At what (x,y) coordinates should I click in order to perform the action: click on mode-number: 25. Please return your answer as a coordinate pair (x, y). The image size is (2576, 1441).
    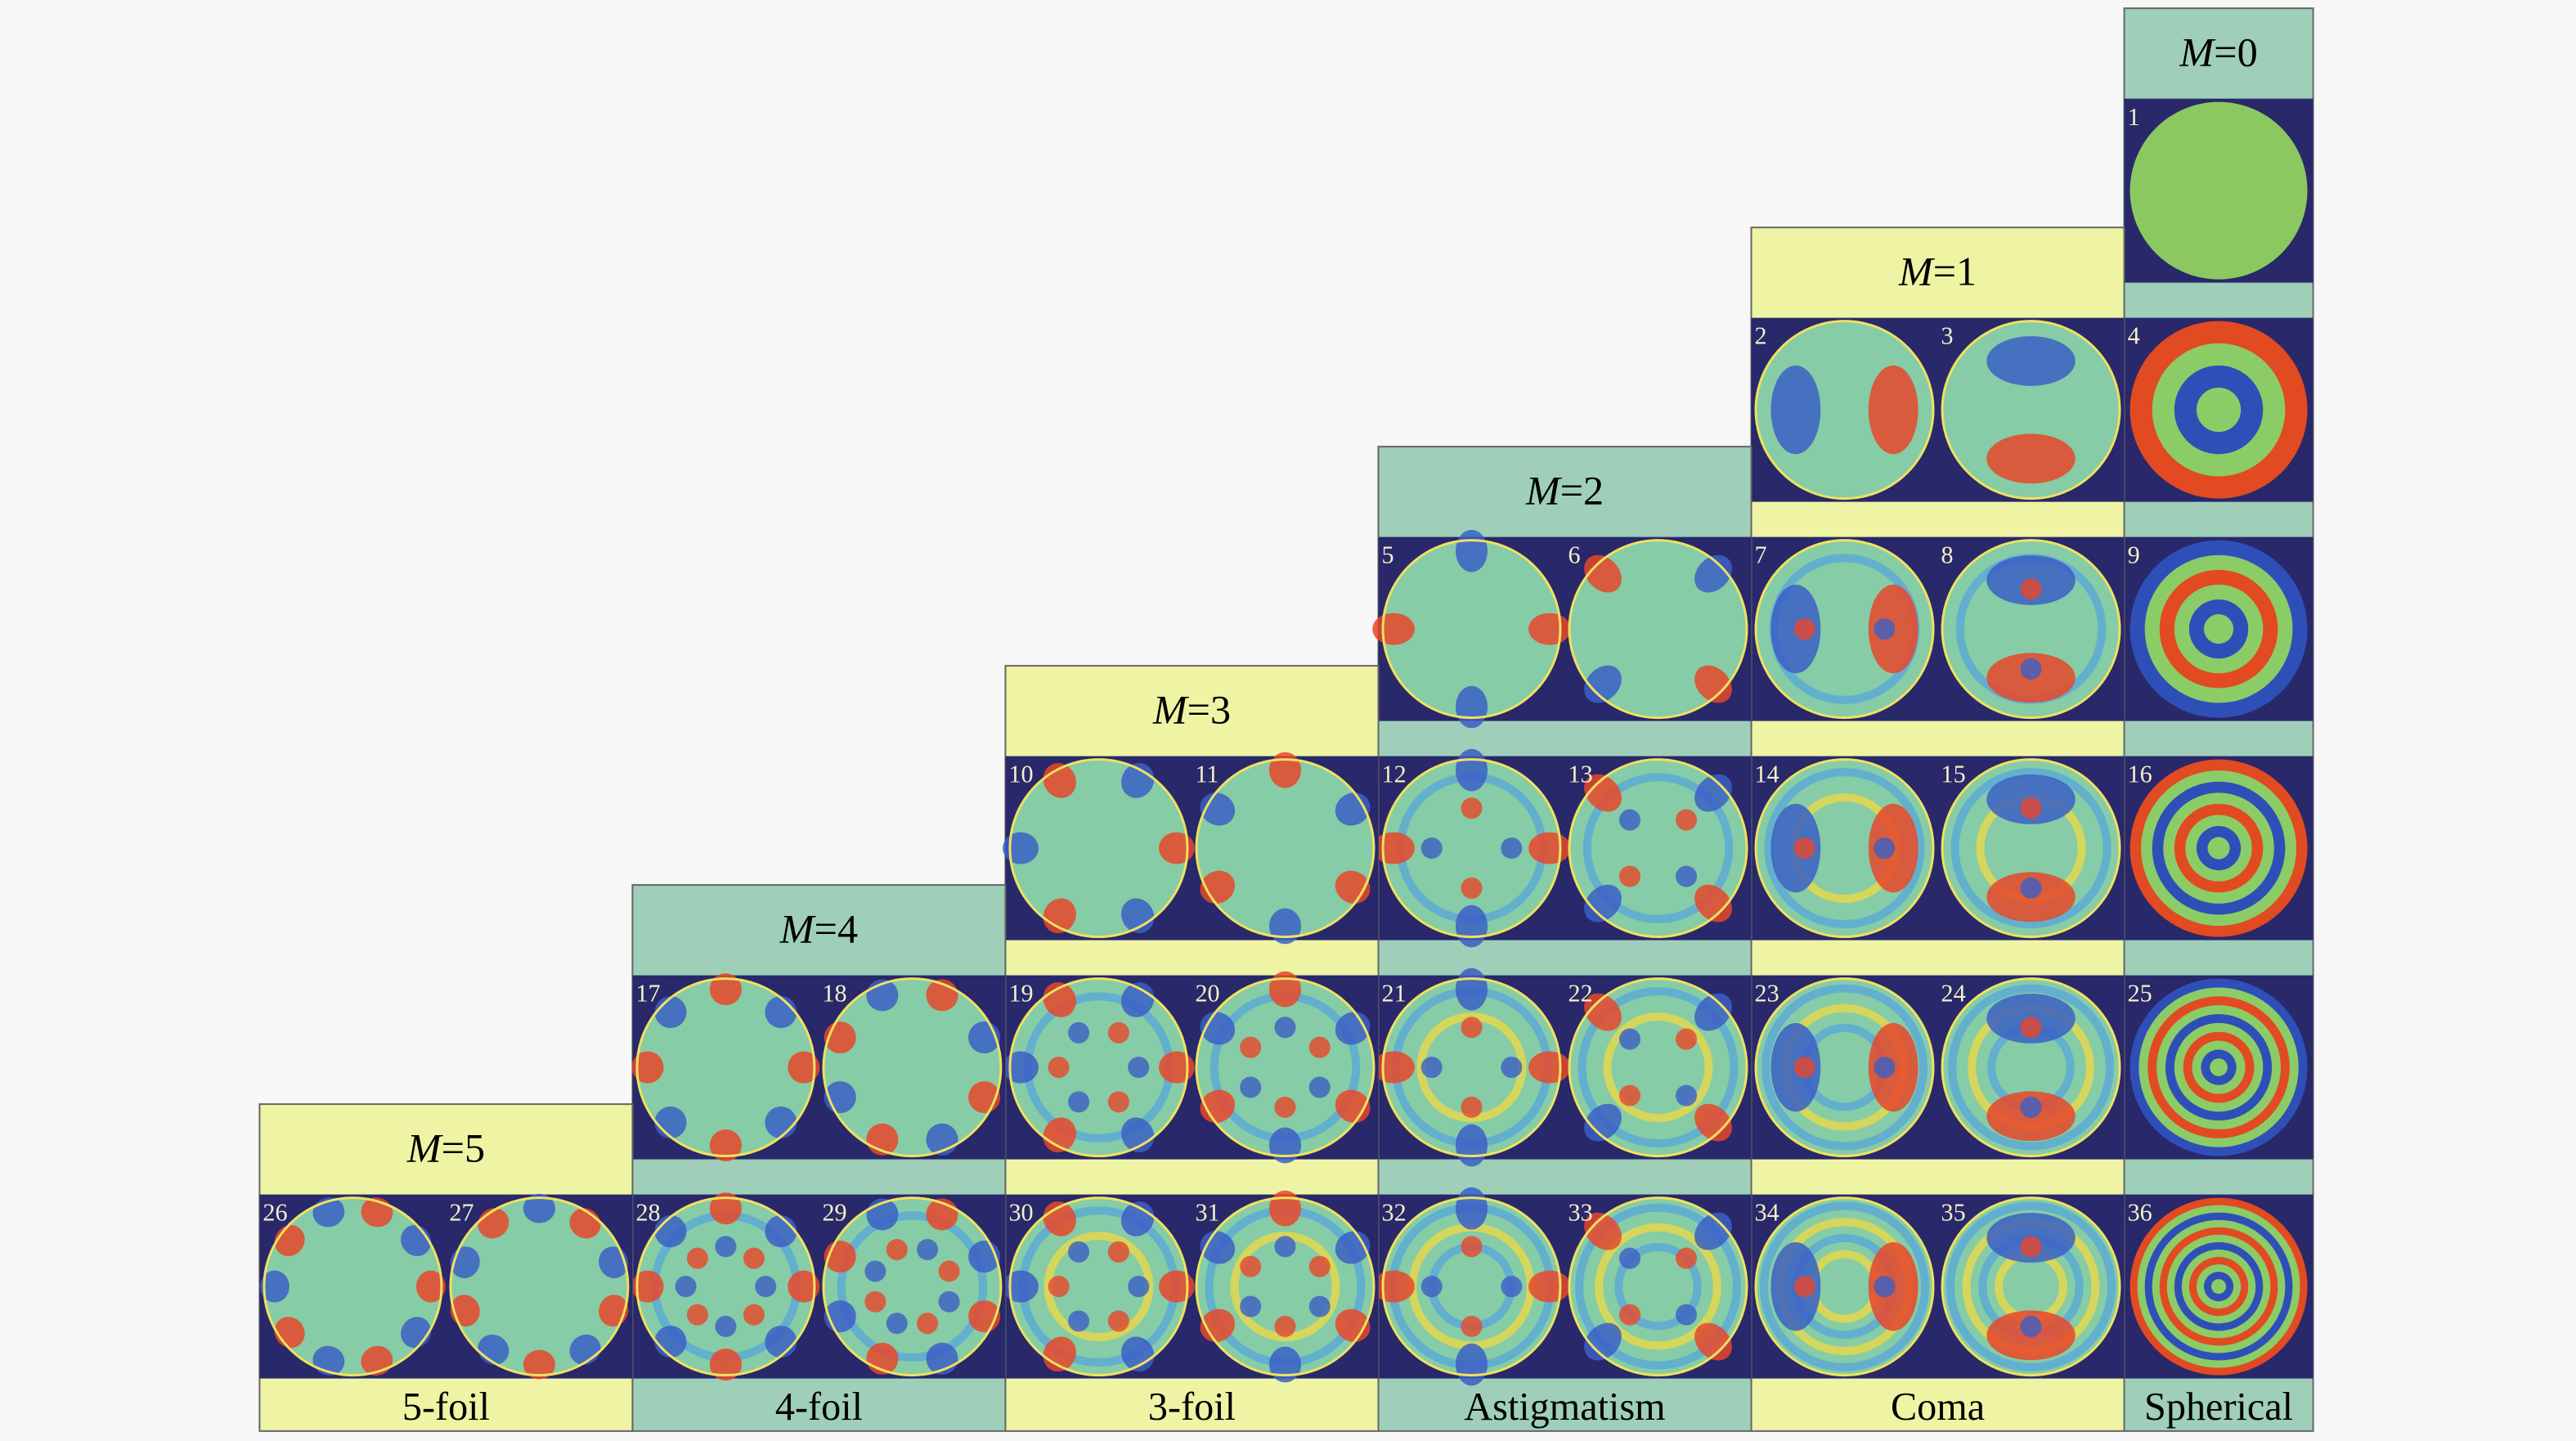
    Looking at the image, I should click on (2140, 994).